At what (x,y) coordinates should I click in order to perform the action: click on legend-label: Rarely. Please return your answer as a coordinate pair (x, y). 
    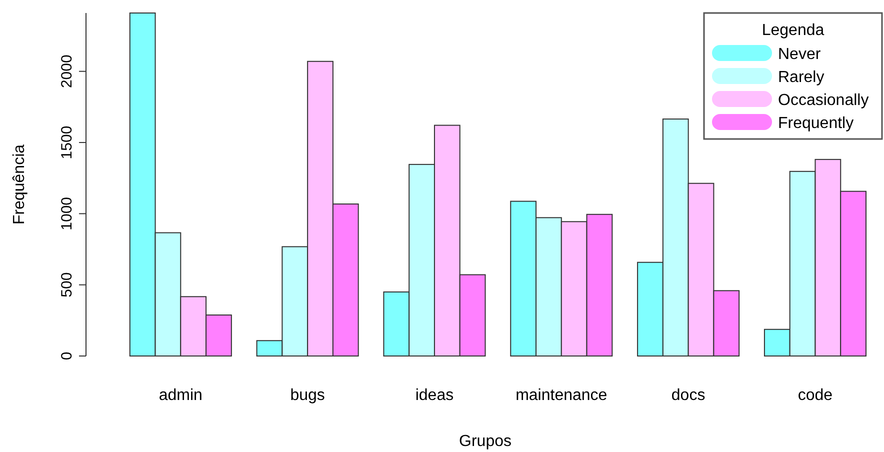
    Looking at the image, I should click on (801, 77).